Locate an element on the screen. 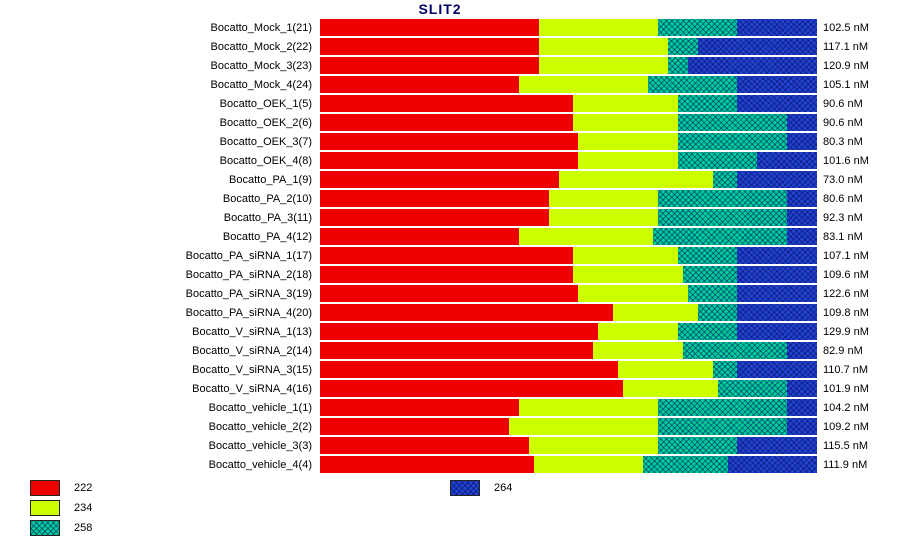 This screenshot has width=900, height=546. legend-swatch is located at coordinates (45, 528).